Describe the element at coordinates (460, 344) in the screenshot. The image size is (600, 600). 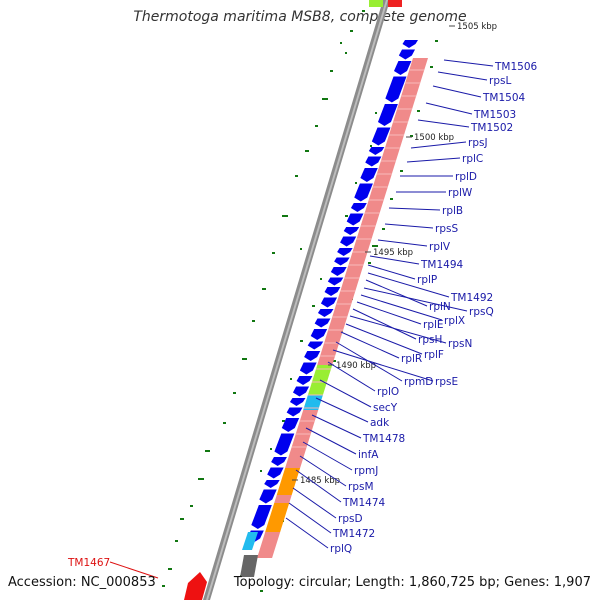
I see `gene-label-rpsn: rpsN` at that location.